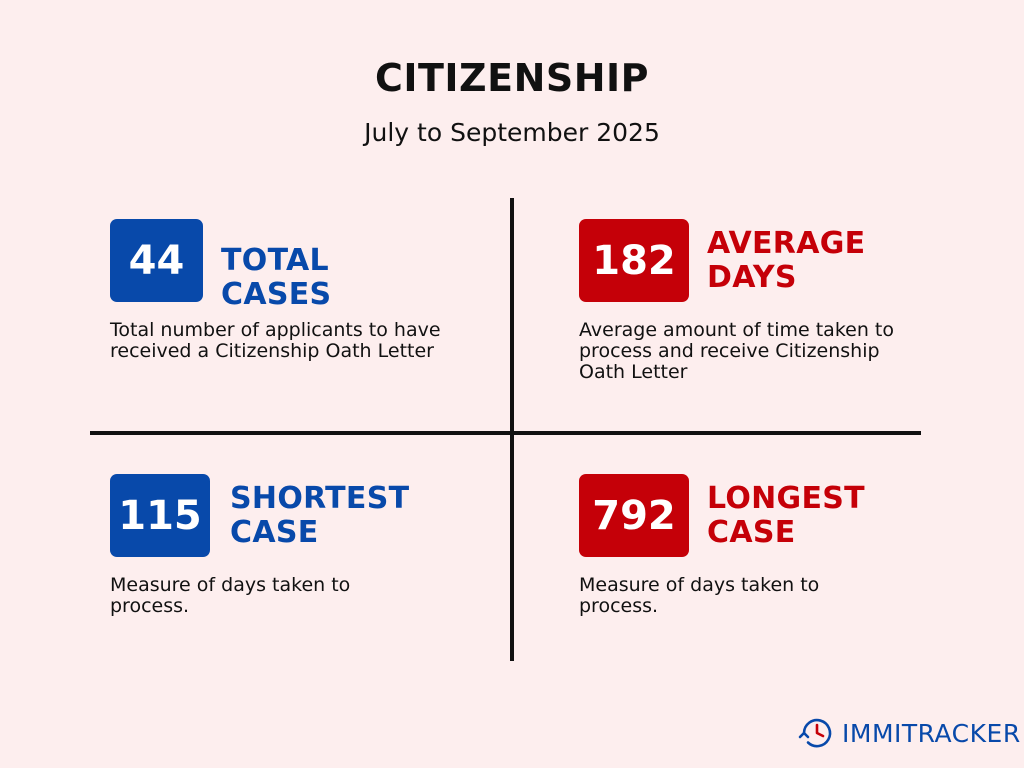  What do you see at coordinates (752, 277) in the screenshot?
I see `average-days-heading-line-2: DAYS` at bounding box center [752, 277].